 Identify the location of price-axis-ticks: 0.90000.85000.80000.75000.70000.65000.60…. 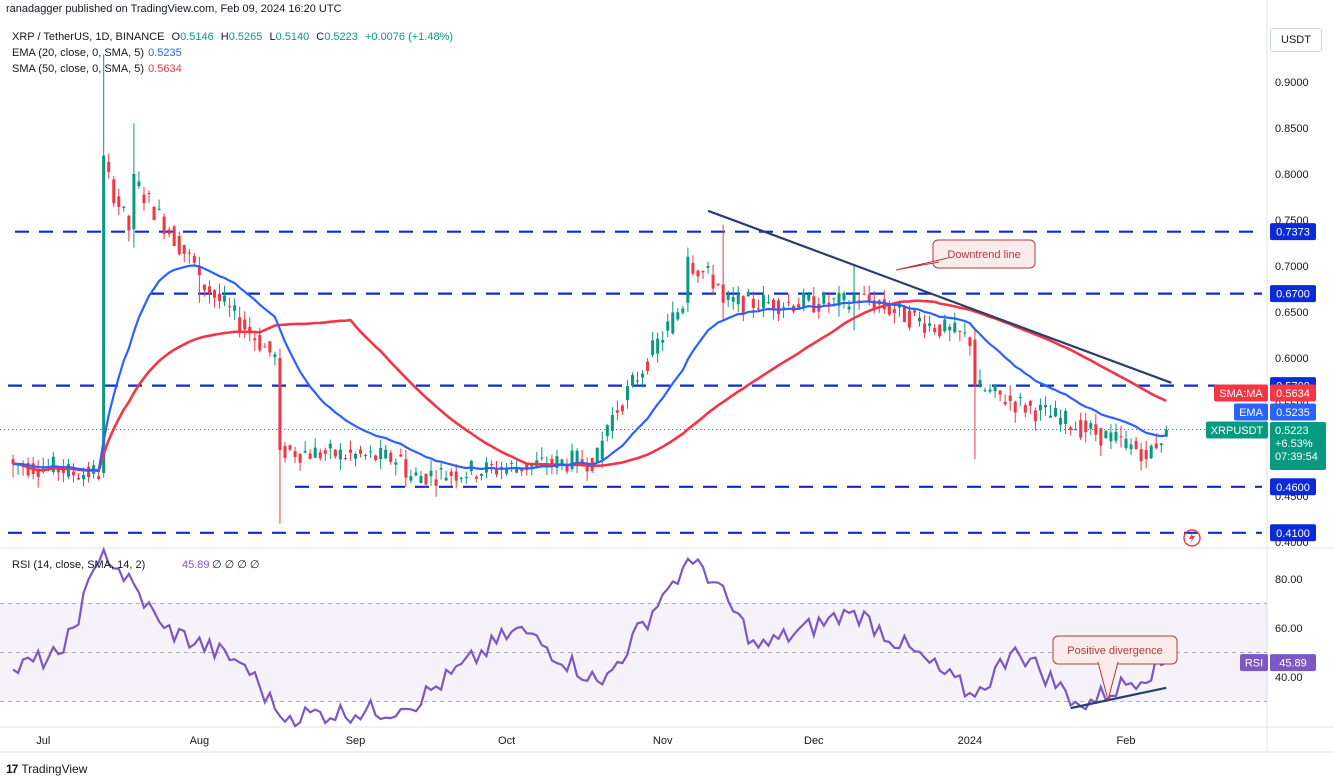
(1292, 313).